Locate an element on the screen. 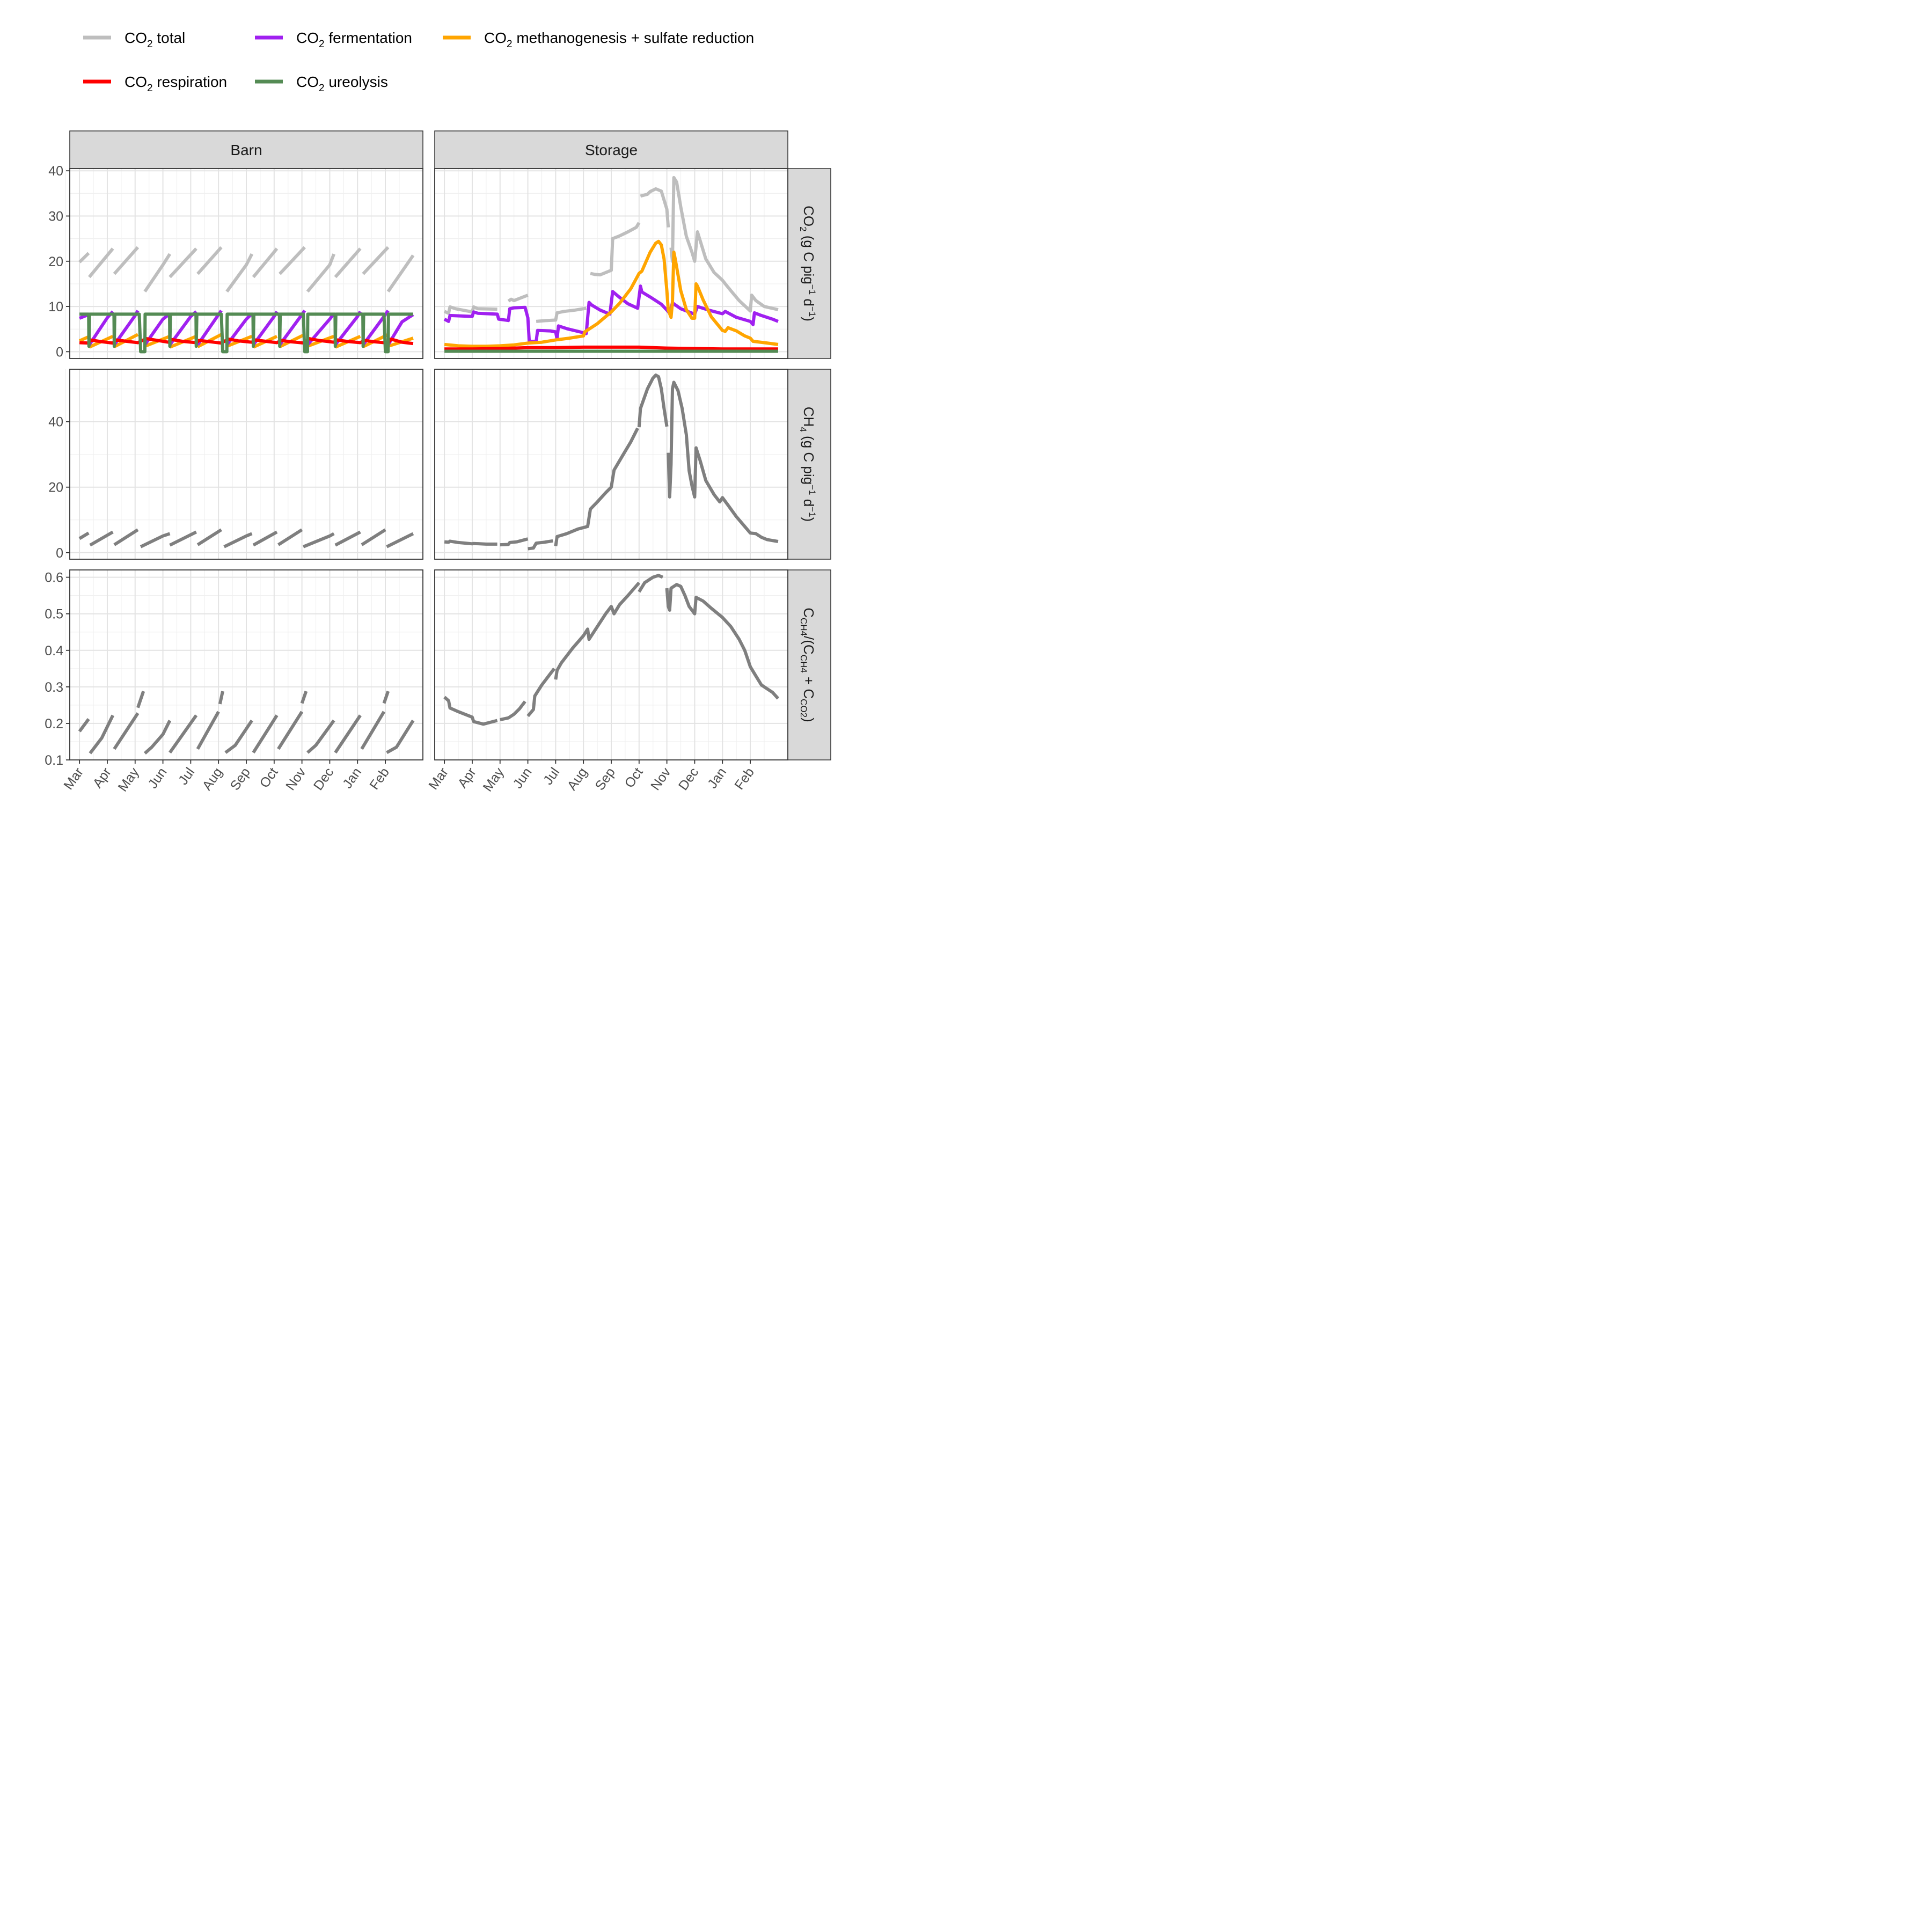 This screenshot has height=1932, width=1932. x-tick-label: Jan is located at coordinates (352, 778).